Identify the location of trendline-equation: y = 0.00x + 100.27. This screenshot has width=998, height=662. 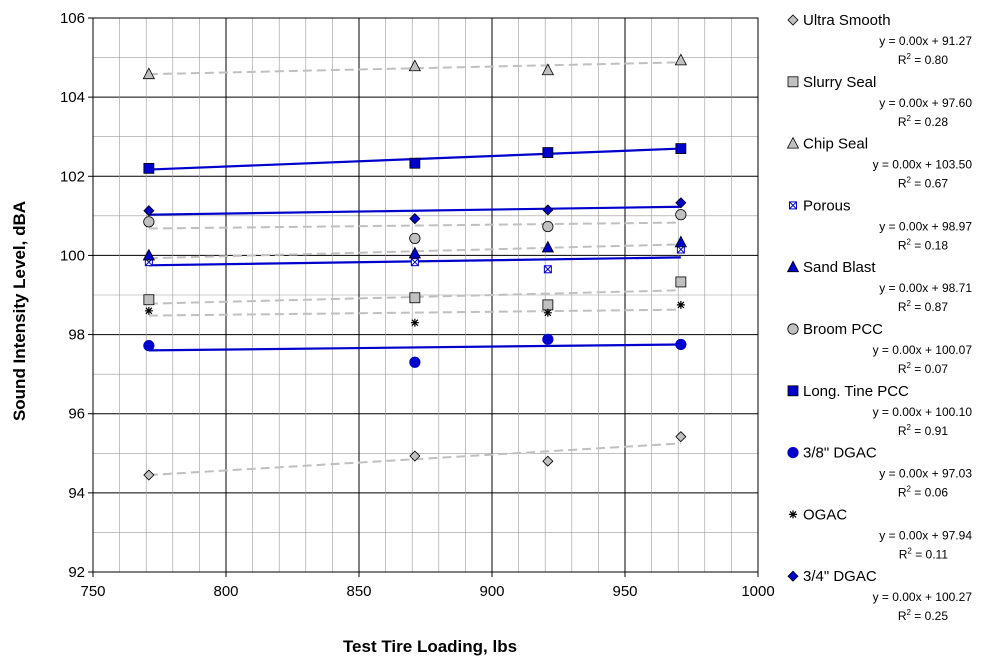
(923, 597).